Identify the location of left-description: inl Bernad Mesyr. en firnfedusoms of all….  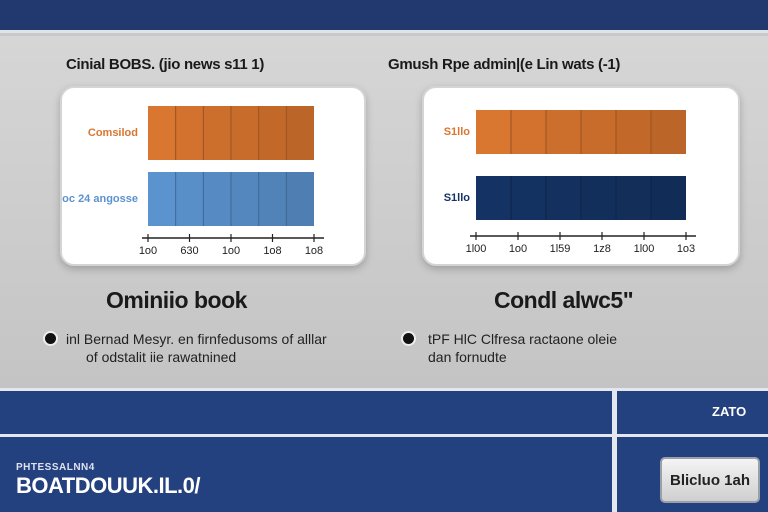
(196, 348).